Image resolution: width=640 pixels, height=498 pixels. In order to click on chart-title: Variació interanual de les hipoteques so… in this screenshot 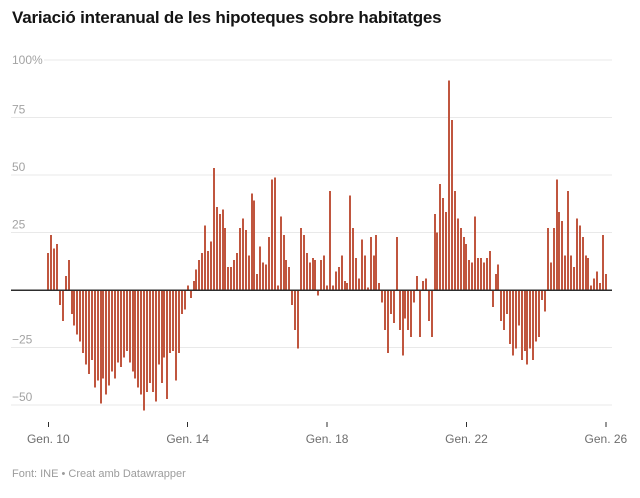, I will do `click(227, 17)`.